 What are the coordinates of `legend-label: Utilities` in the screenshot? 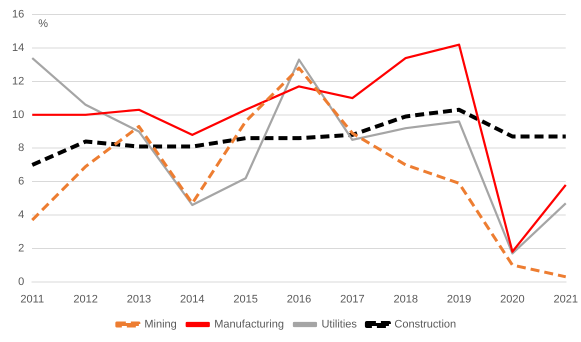 It's located at (339, 324).